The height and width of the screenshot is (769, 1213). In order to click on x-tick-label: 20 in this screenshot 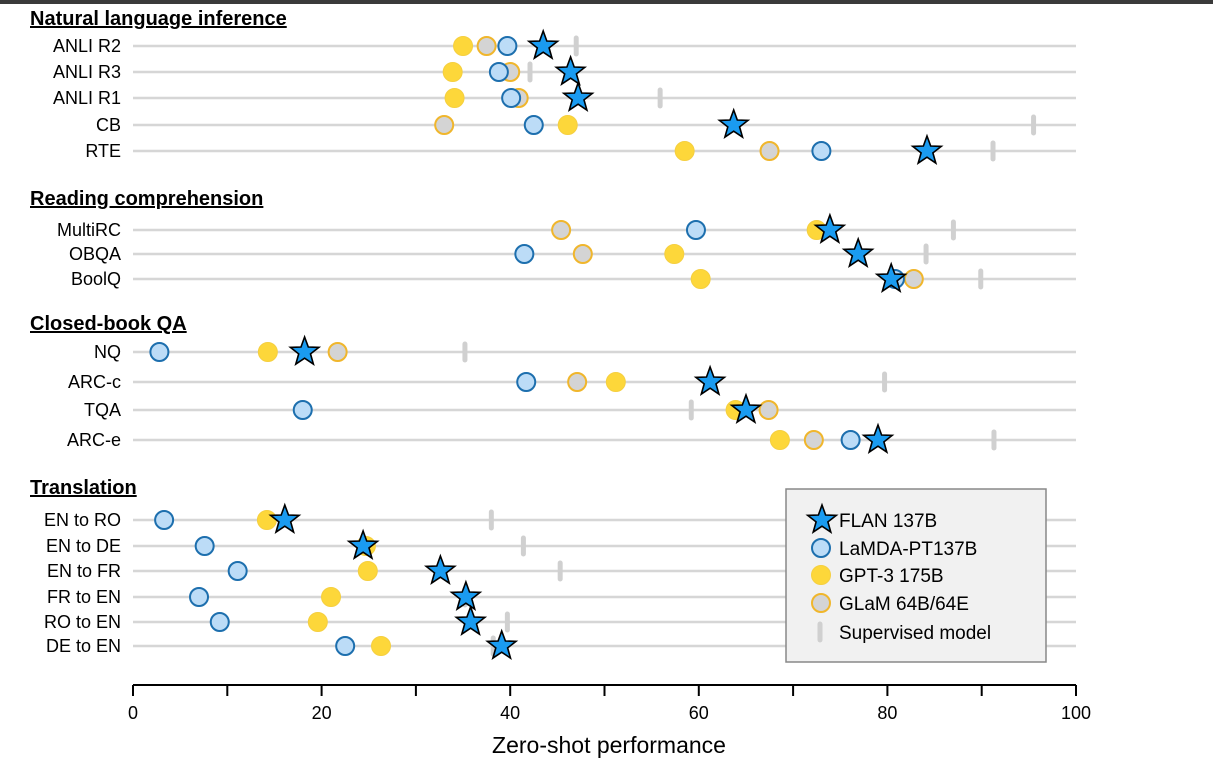, I will do `click(322, 713)`.